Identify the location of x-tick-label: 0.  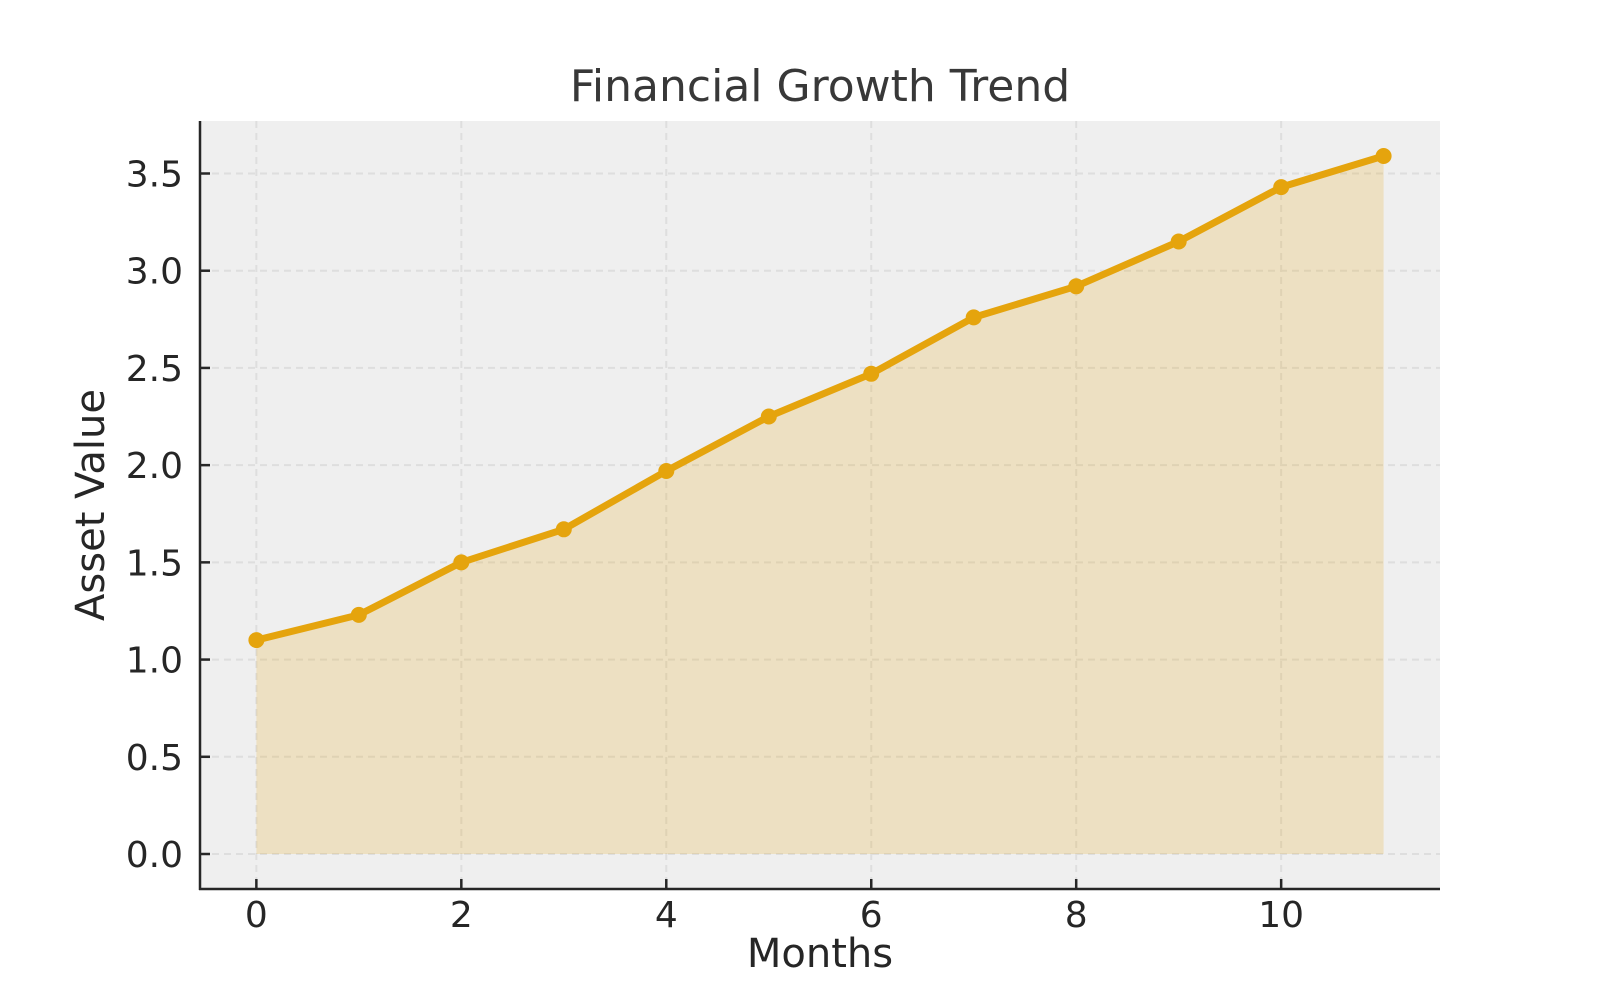
(256, 915).